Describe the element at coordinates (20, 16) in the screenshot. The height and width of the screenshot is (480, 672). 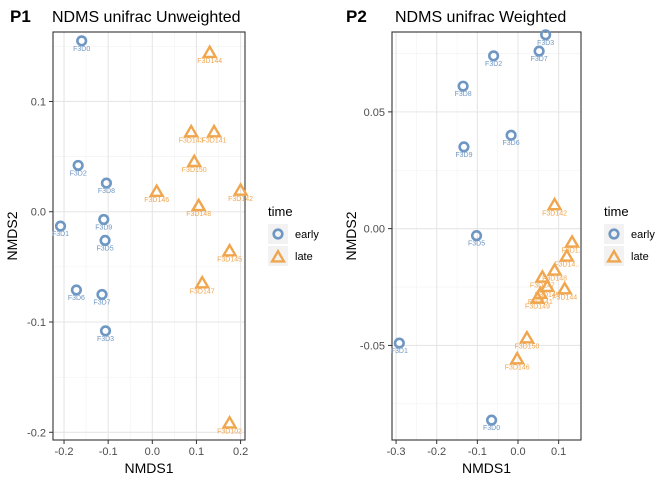
I see `panel-tag: P1` at that location.